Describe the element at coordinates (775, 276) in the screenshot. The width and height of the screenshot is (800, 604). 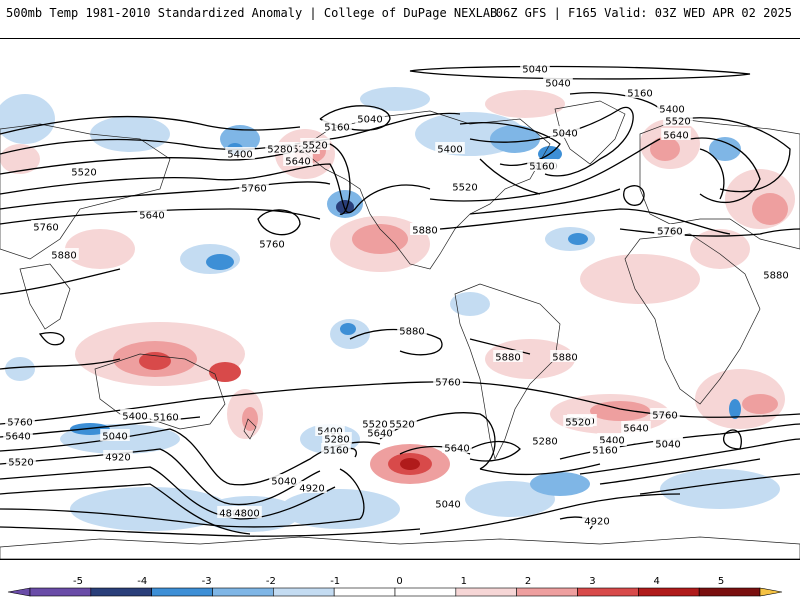
I see `contour-label: 5880` at that location.